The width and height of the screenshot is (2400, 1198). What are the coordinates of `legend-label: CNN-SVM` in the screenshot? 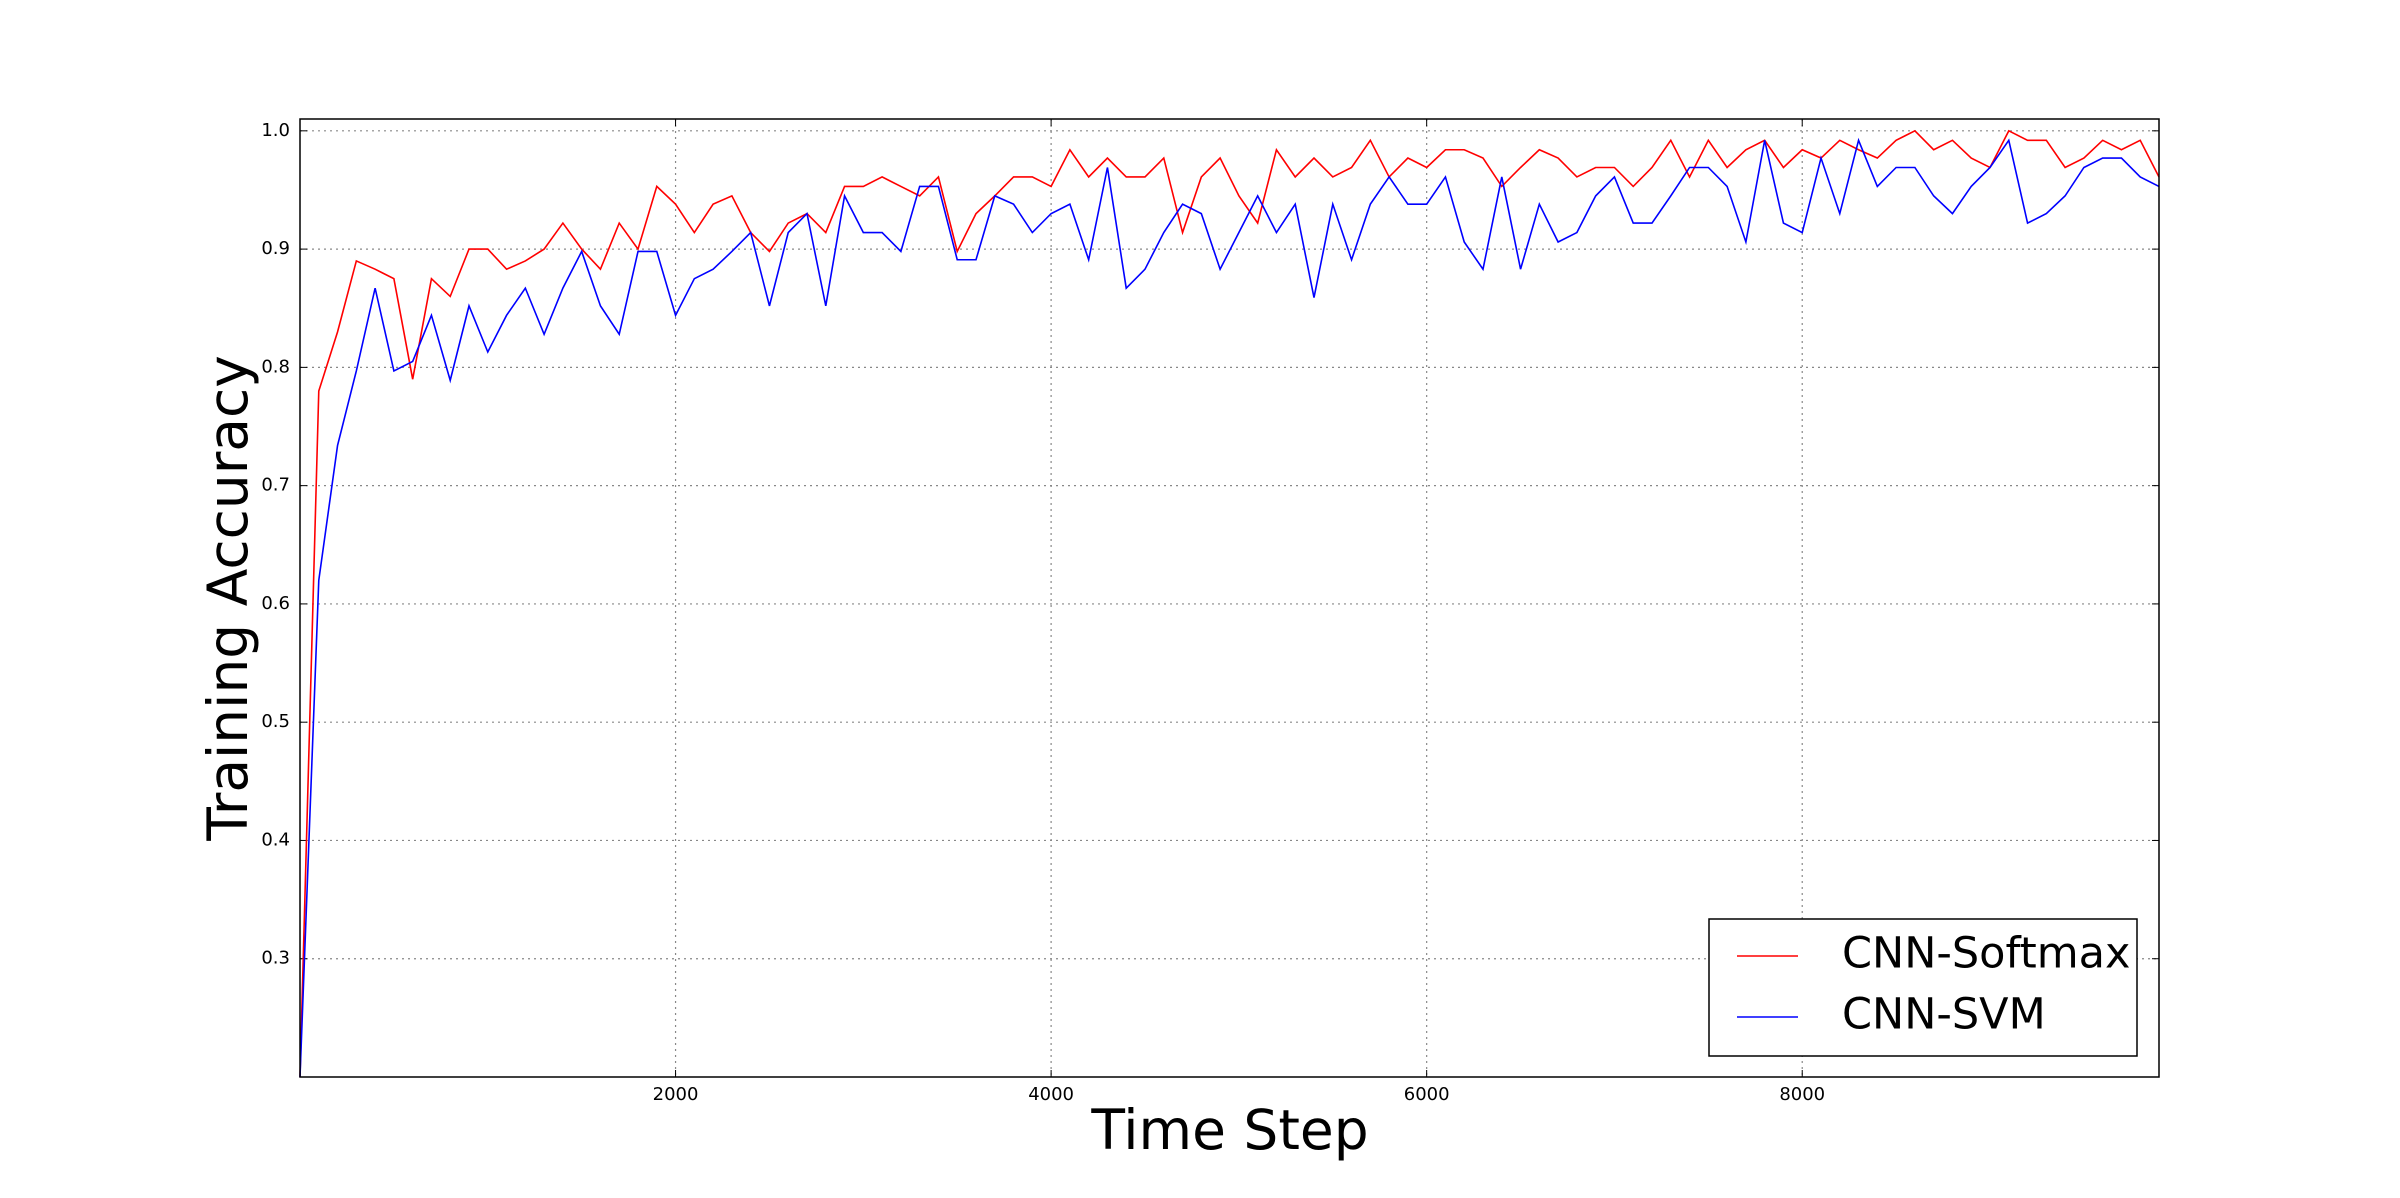 It's located at (1944, 1015).